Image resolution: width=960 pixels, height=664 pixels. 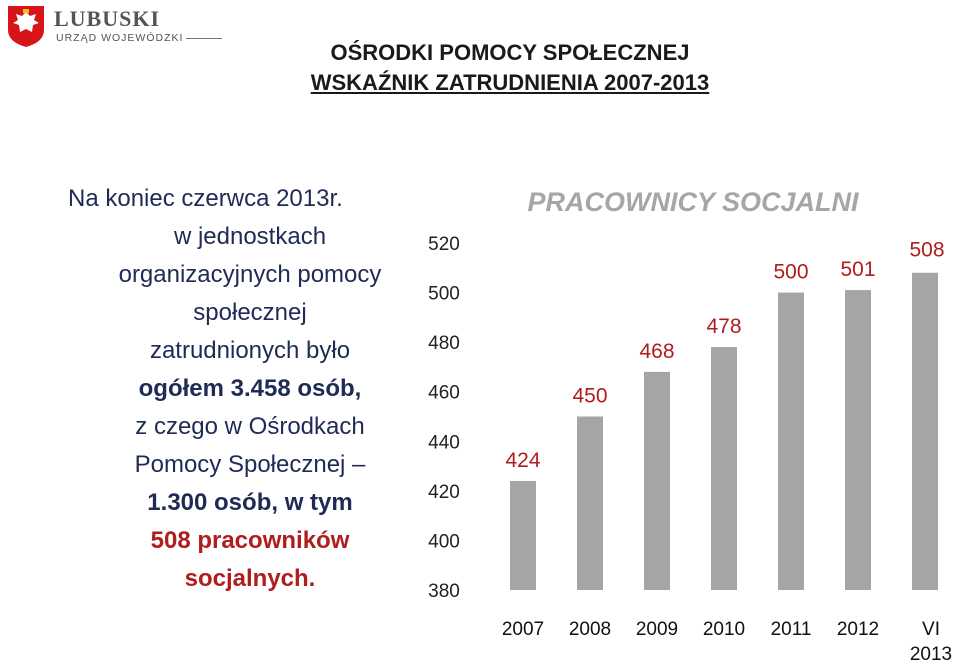 What do you see at coordinates (205, 198) in the screenshot?
I see `summary-line: Na koniec czerwca 2013r.` at bounding box center [205, 198].